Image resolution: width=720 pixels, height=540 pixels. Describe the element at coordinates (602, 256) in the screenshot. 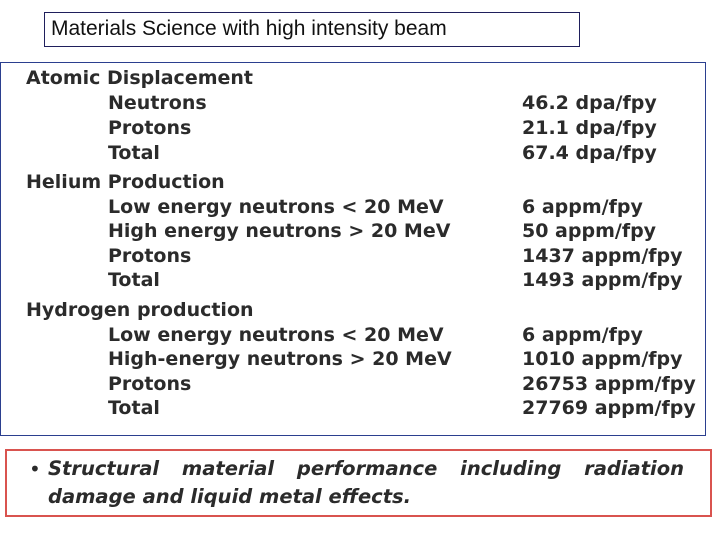

I see `row-value: 1437 appm/fpy` at that location.